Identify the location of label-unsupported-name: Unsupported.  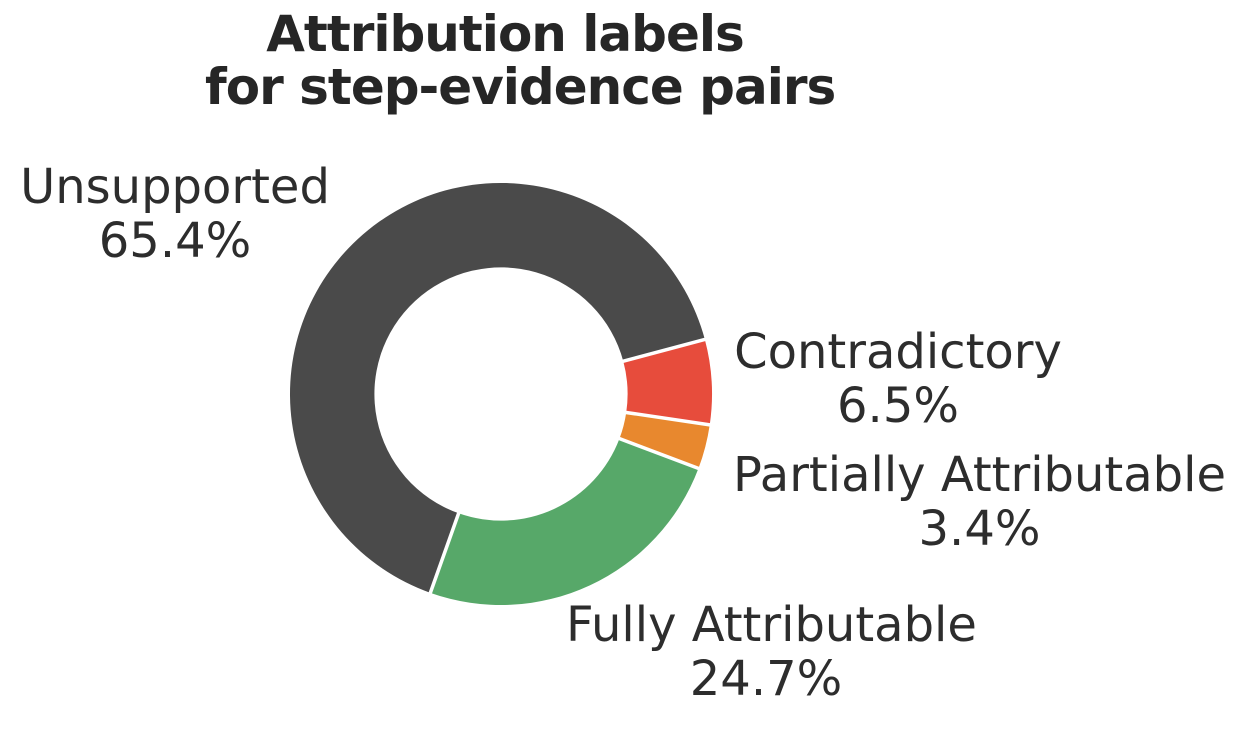
(175, 187).